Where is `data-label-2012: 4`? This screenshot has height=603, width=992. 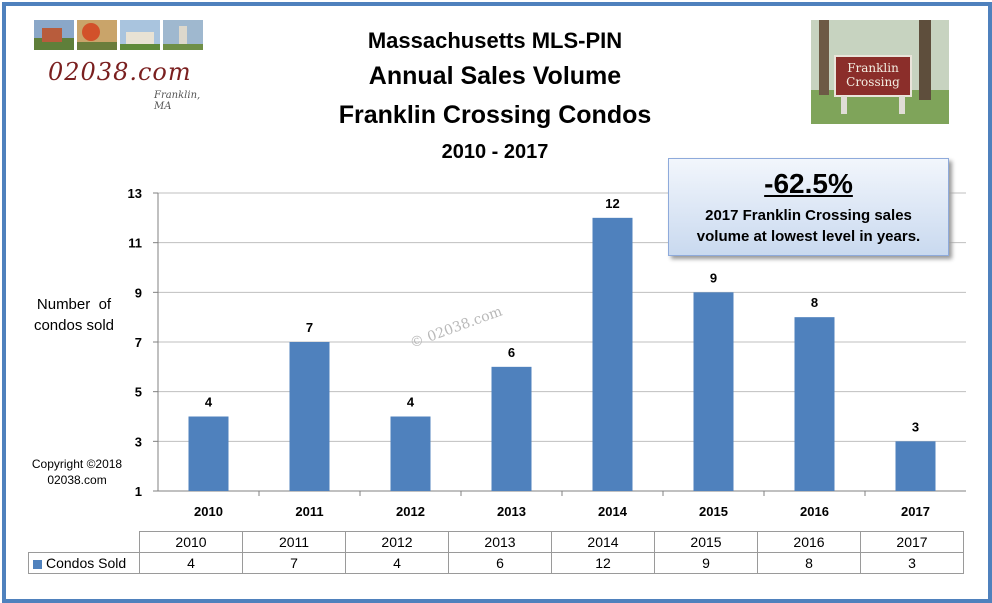
data-label-2012: 4 is located at coordinates (411, 402).